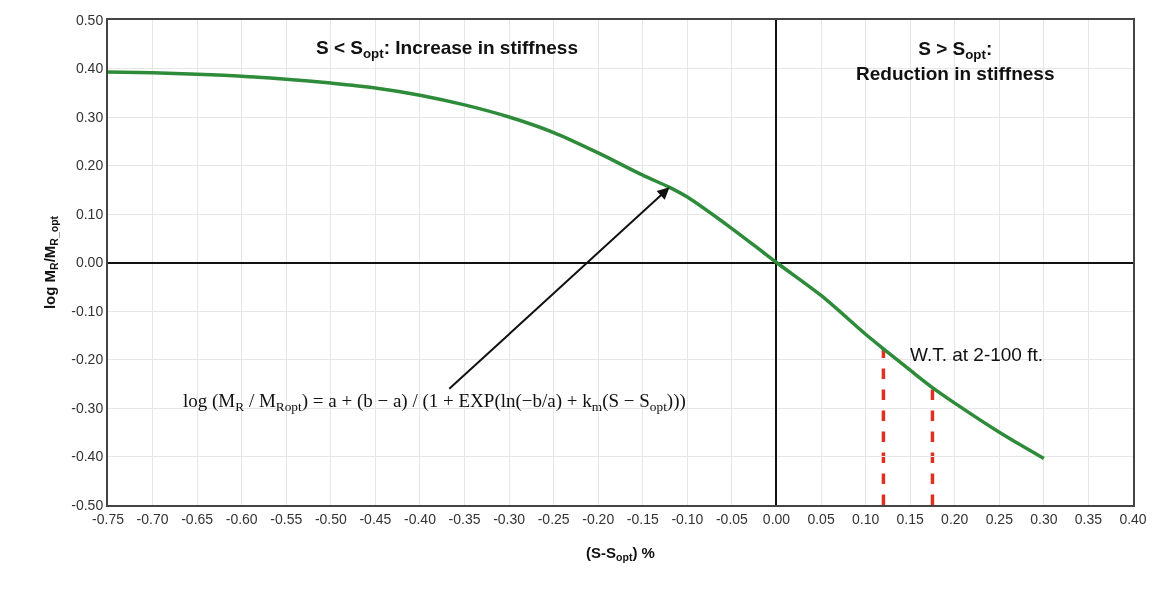 The image size is (1159, 589). What do you see at coordinates (910, 518) in the screenshot?
I see `x-tick-label: 0.15` at bounding box center [910, 518].